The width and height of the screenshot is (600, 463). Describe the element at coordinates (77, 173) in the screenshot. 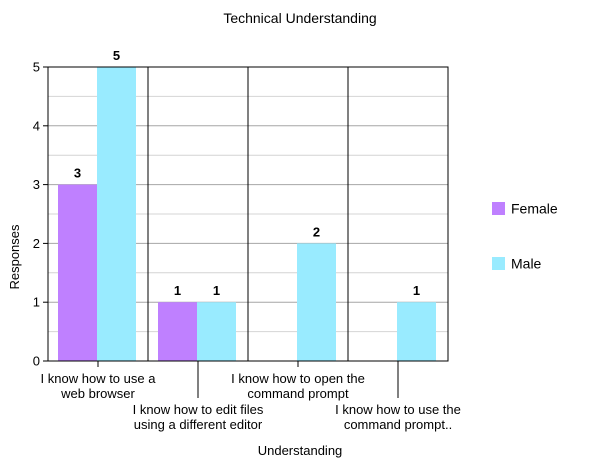

I see `data-label: 3` at that location.